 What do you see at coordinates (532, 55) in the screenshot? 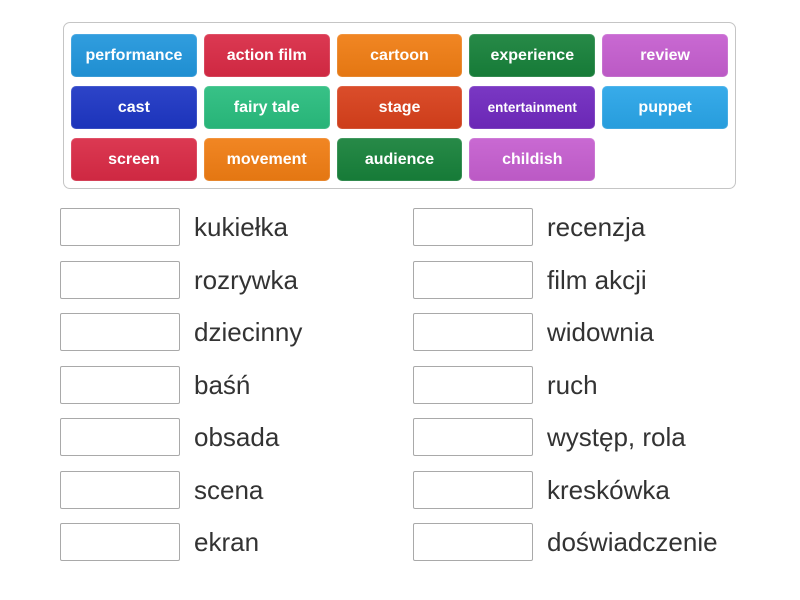
I see `word-tile-experience: experience` at bounding box center [532, 55].